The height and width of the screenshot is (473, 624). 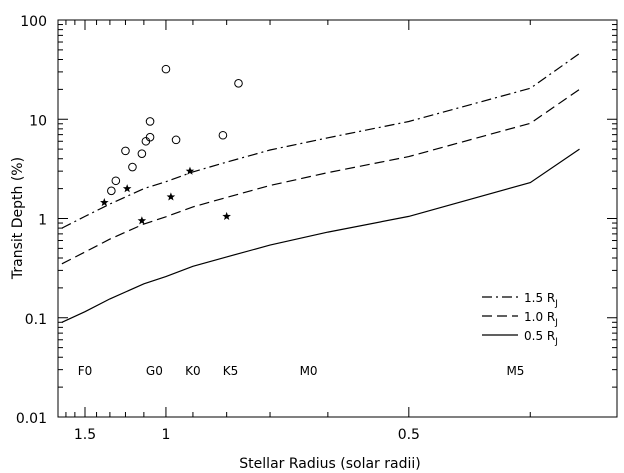 What do you see at coordinates (329, 464) in the screenshot?
I see `x-axis-label: Stellar Radius (solar radii)` at bounding box center [329, 464].